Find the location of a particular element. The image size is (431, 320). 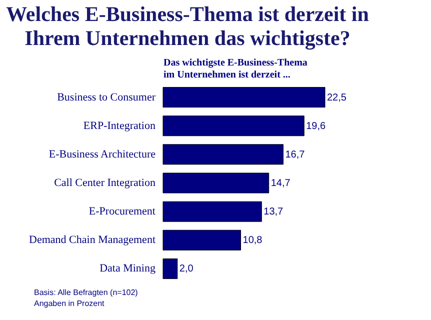

y-tick-label: ERP-Integration is located at coordinates (119, 126).